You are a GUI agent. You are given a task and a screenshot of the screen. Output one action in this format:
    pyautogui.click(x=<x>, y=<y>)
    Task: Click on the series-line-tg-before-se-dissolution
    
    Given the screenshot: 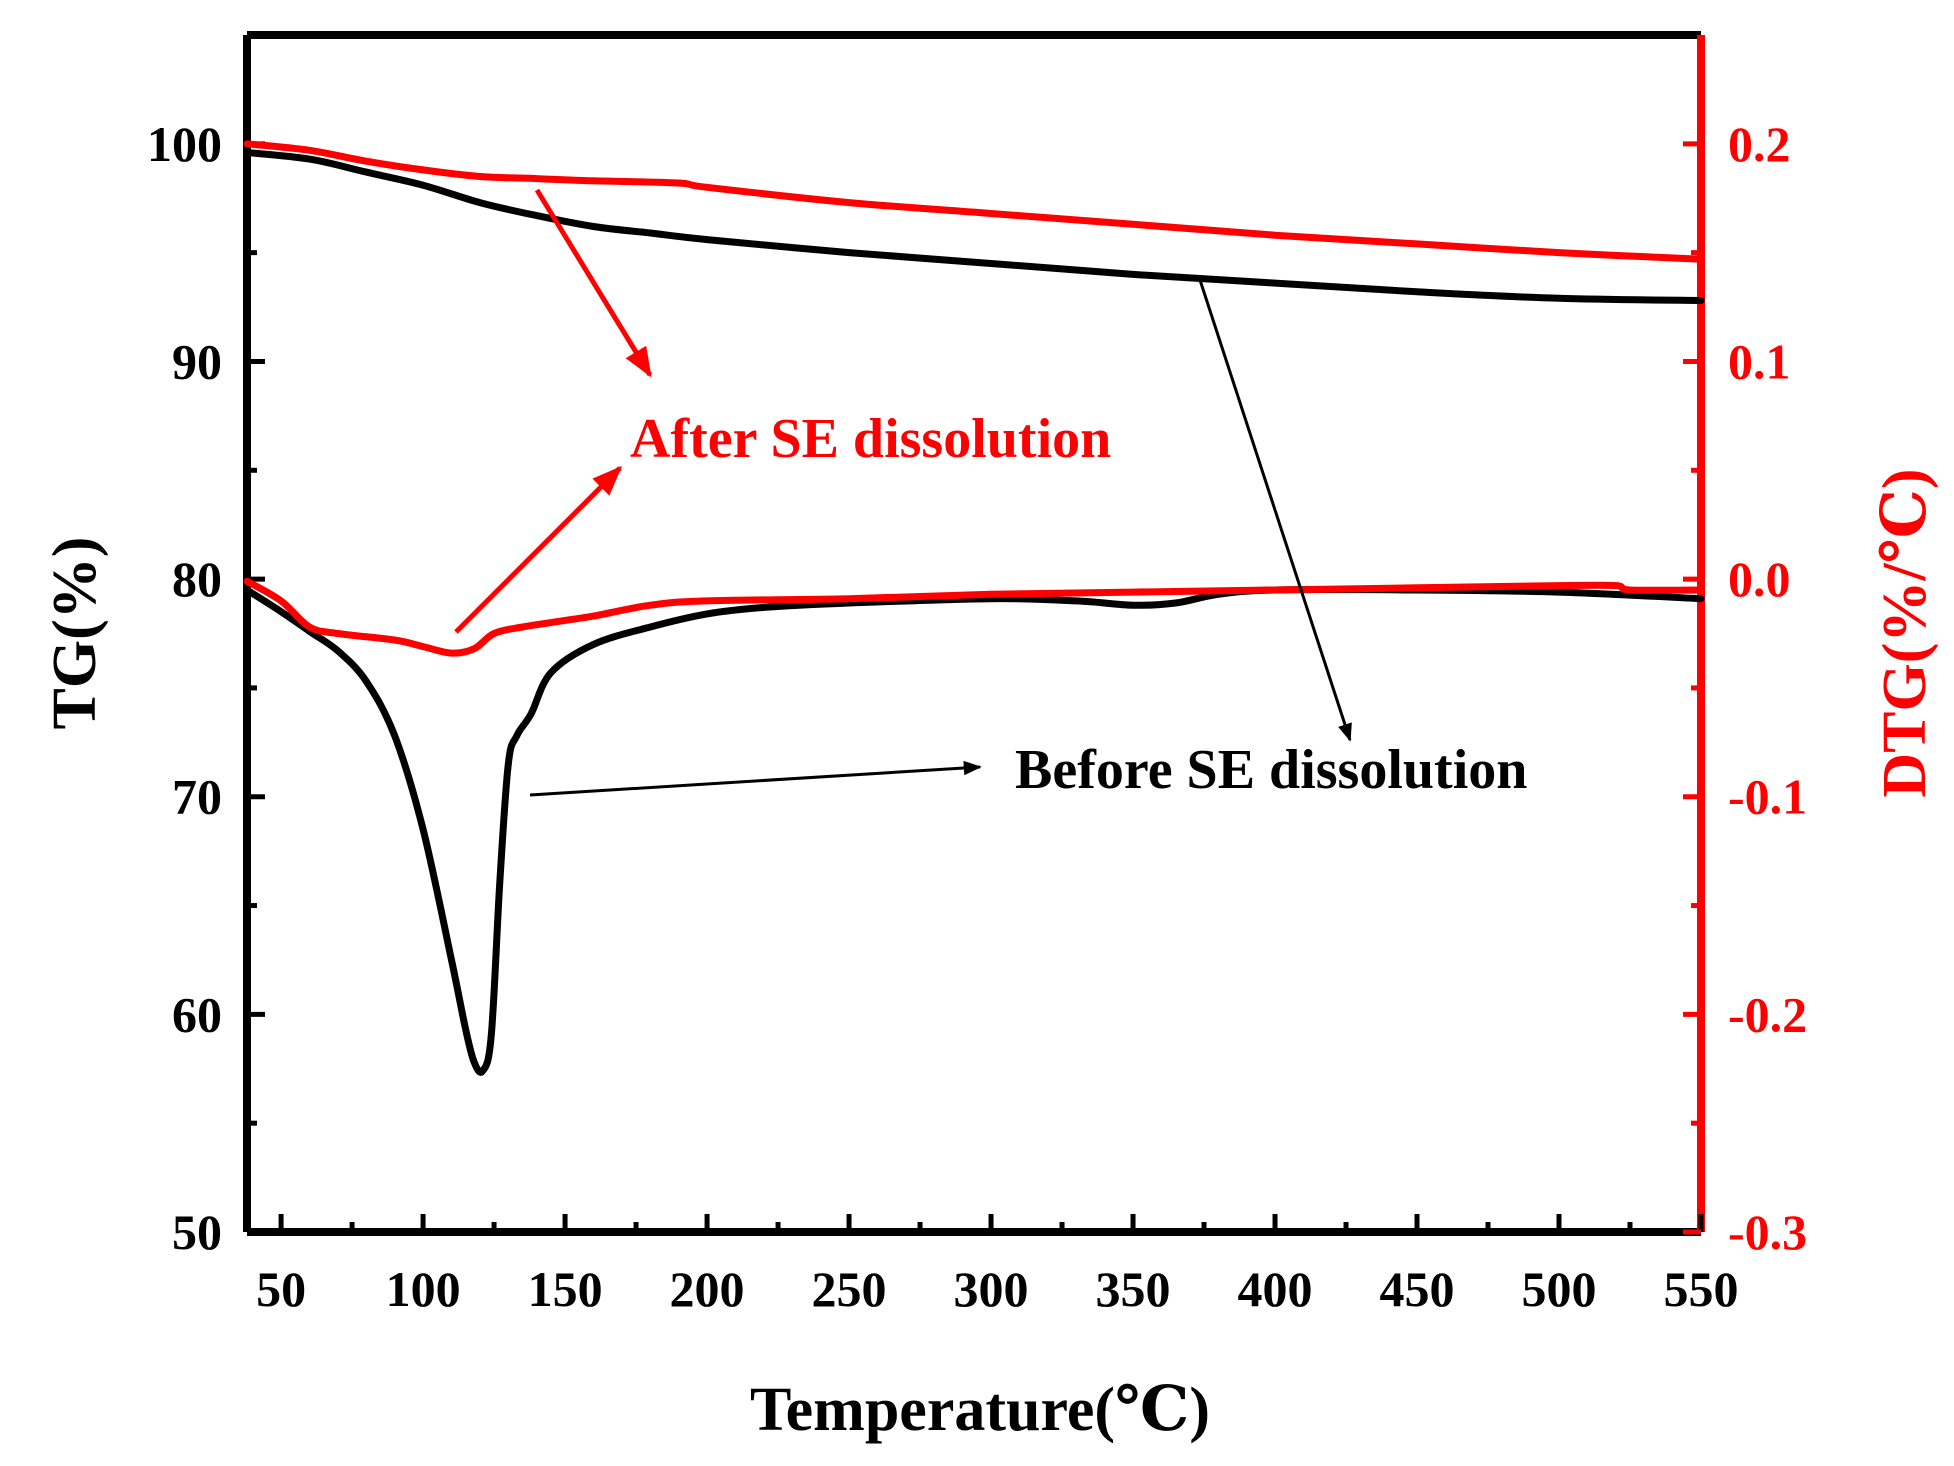 What is the action you would take?
    pyautogui.click(x=974, y=226)
    